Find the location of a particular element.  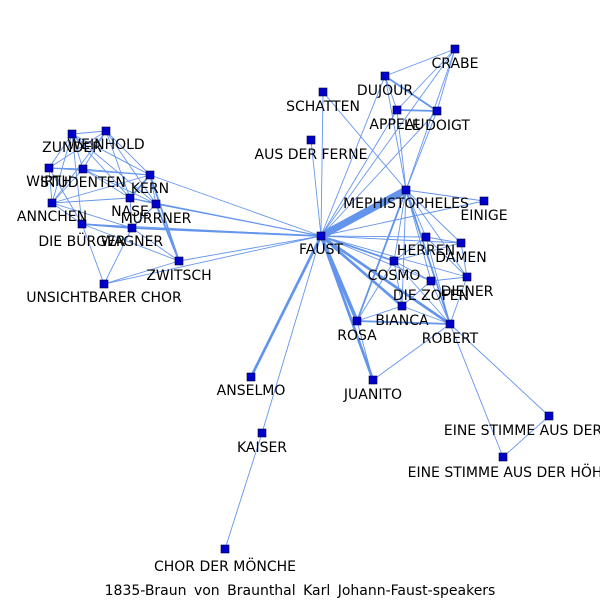

node-label-diebuerger: DIE BÜRGER is located at coordinates (81, 241).